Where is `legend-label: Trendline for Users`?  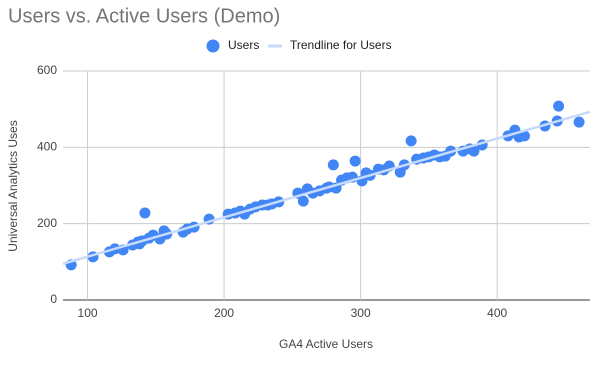 legend-label: Trendline for Users is located at coordinates (341, 45).